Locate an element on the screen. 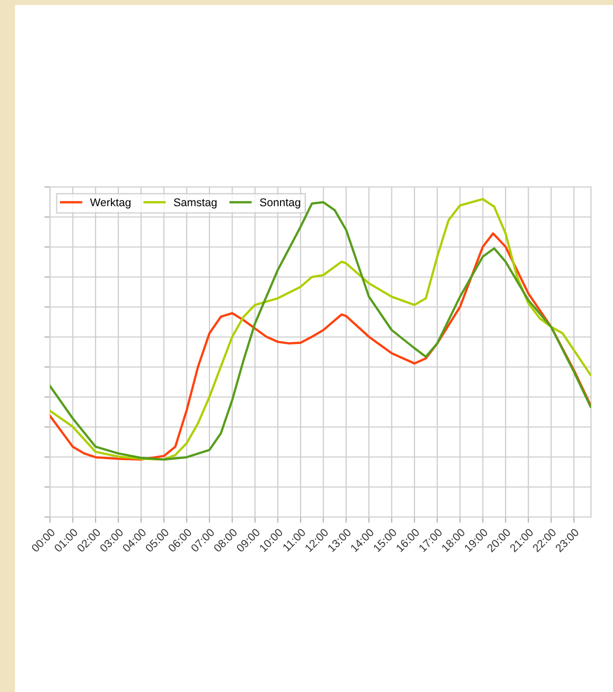  legend-label: Sonntag is located at coordinates (280, 203).